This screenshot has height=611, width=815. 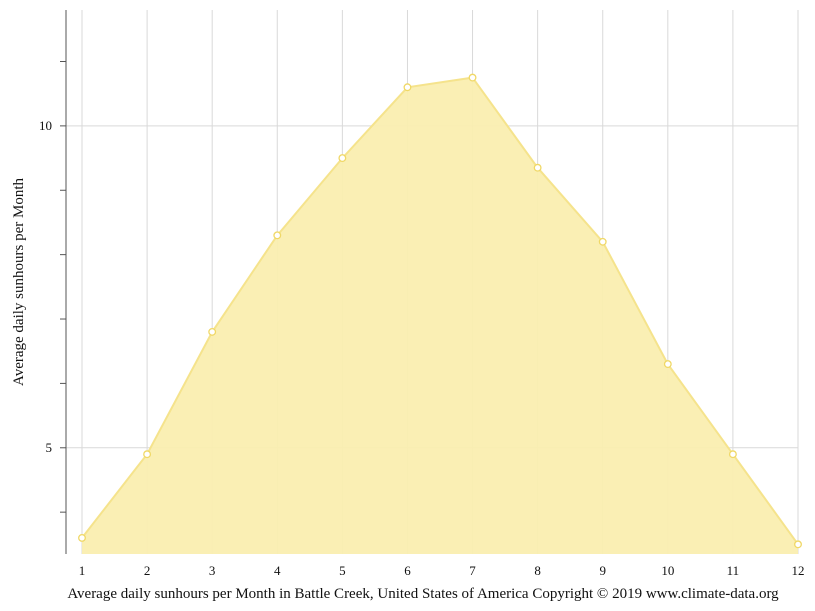 I want to click on x-tick-label: 8, so click(x=537, y=570).